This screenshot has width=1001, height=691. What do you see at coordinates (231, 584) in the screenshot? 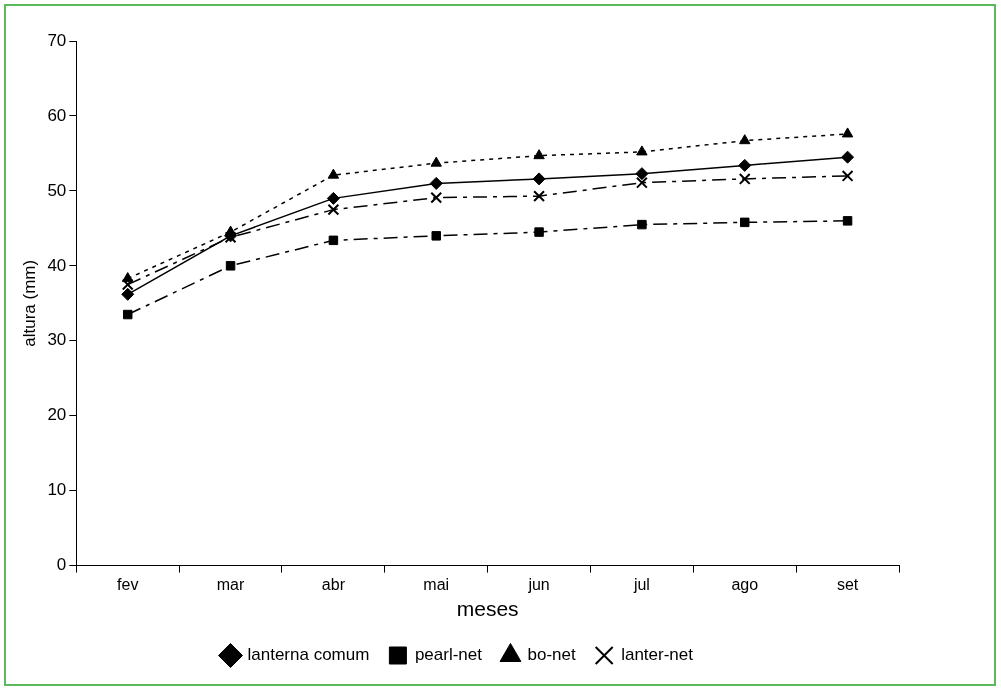
I see `x-tick-label: mar` at bounding box center [231, 584].